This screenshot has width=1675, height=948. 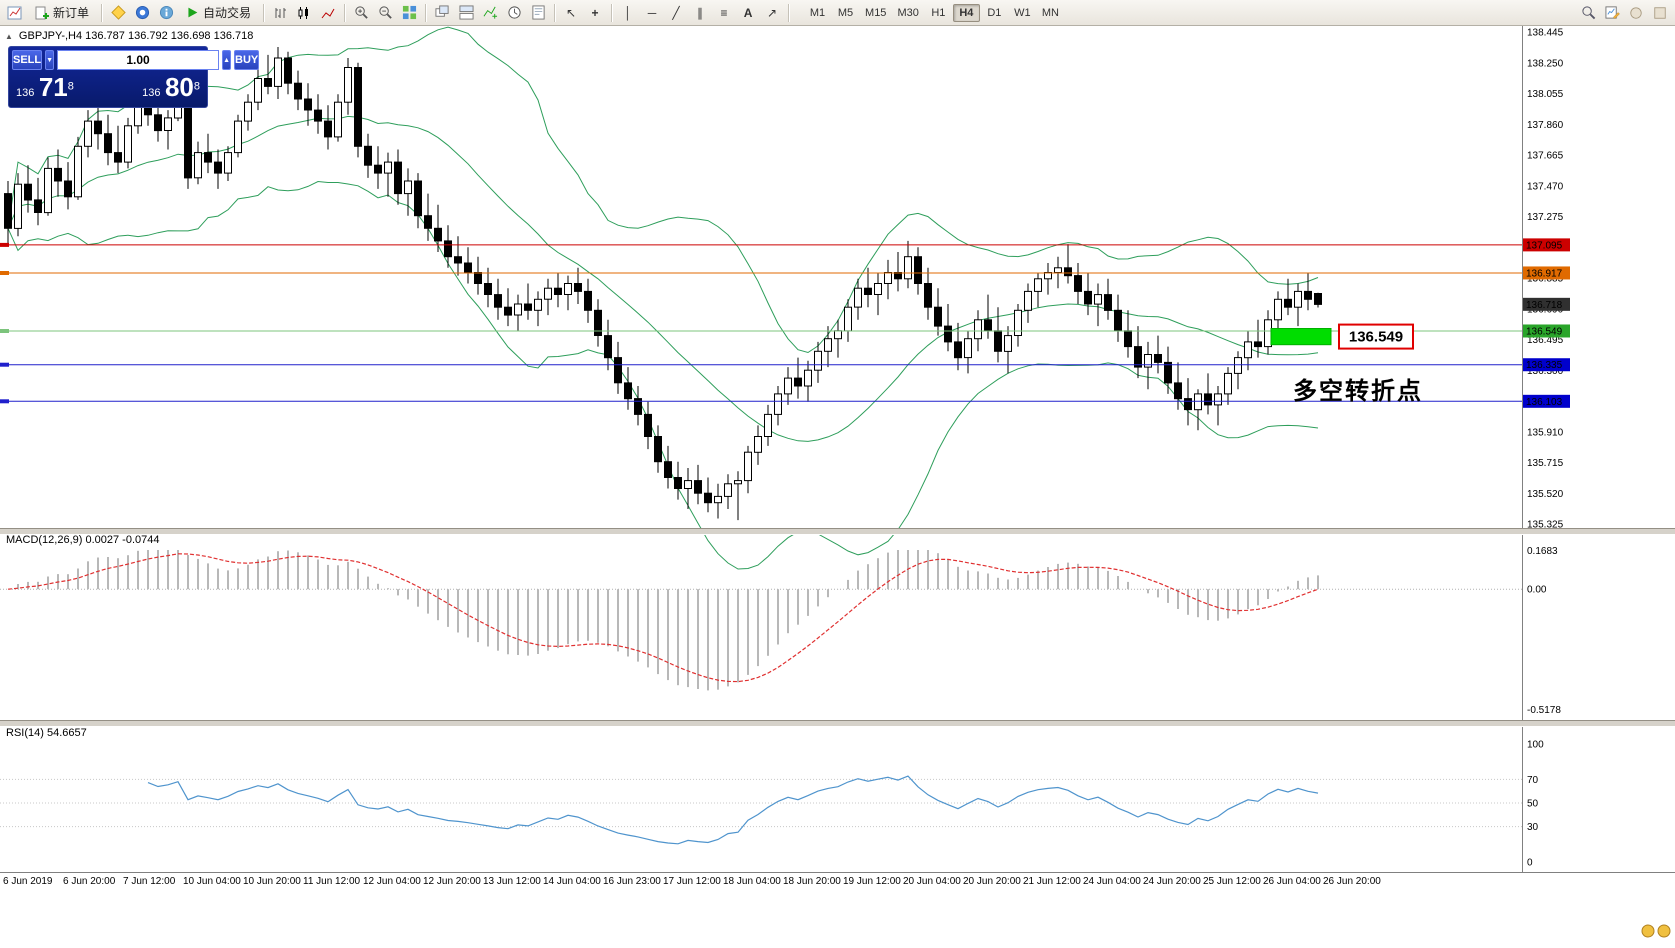 I want to click on time-axis-label: 10 Jun 04:00, so click(x=212, y=881).